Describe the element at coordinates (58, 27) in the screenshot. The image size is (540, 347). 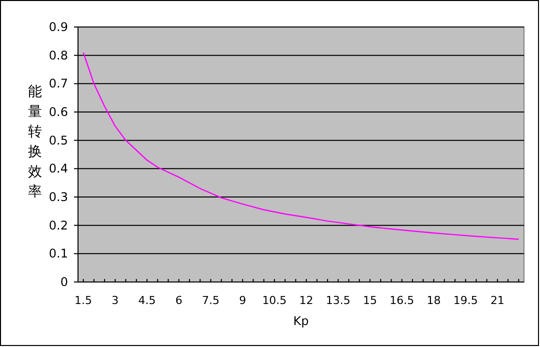
I see `y-tick-label: 0.9` at that location.